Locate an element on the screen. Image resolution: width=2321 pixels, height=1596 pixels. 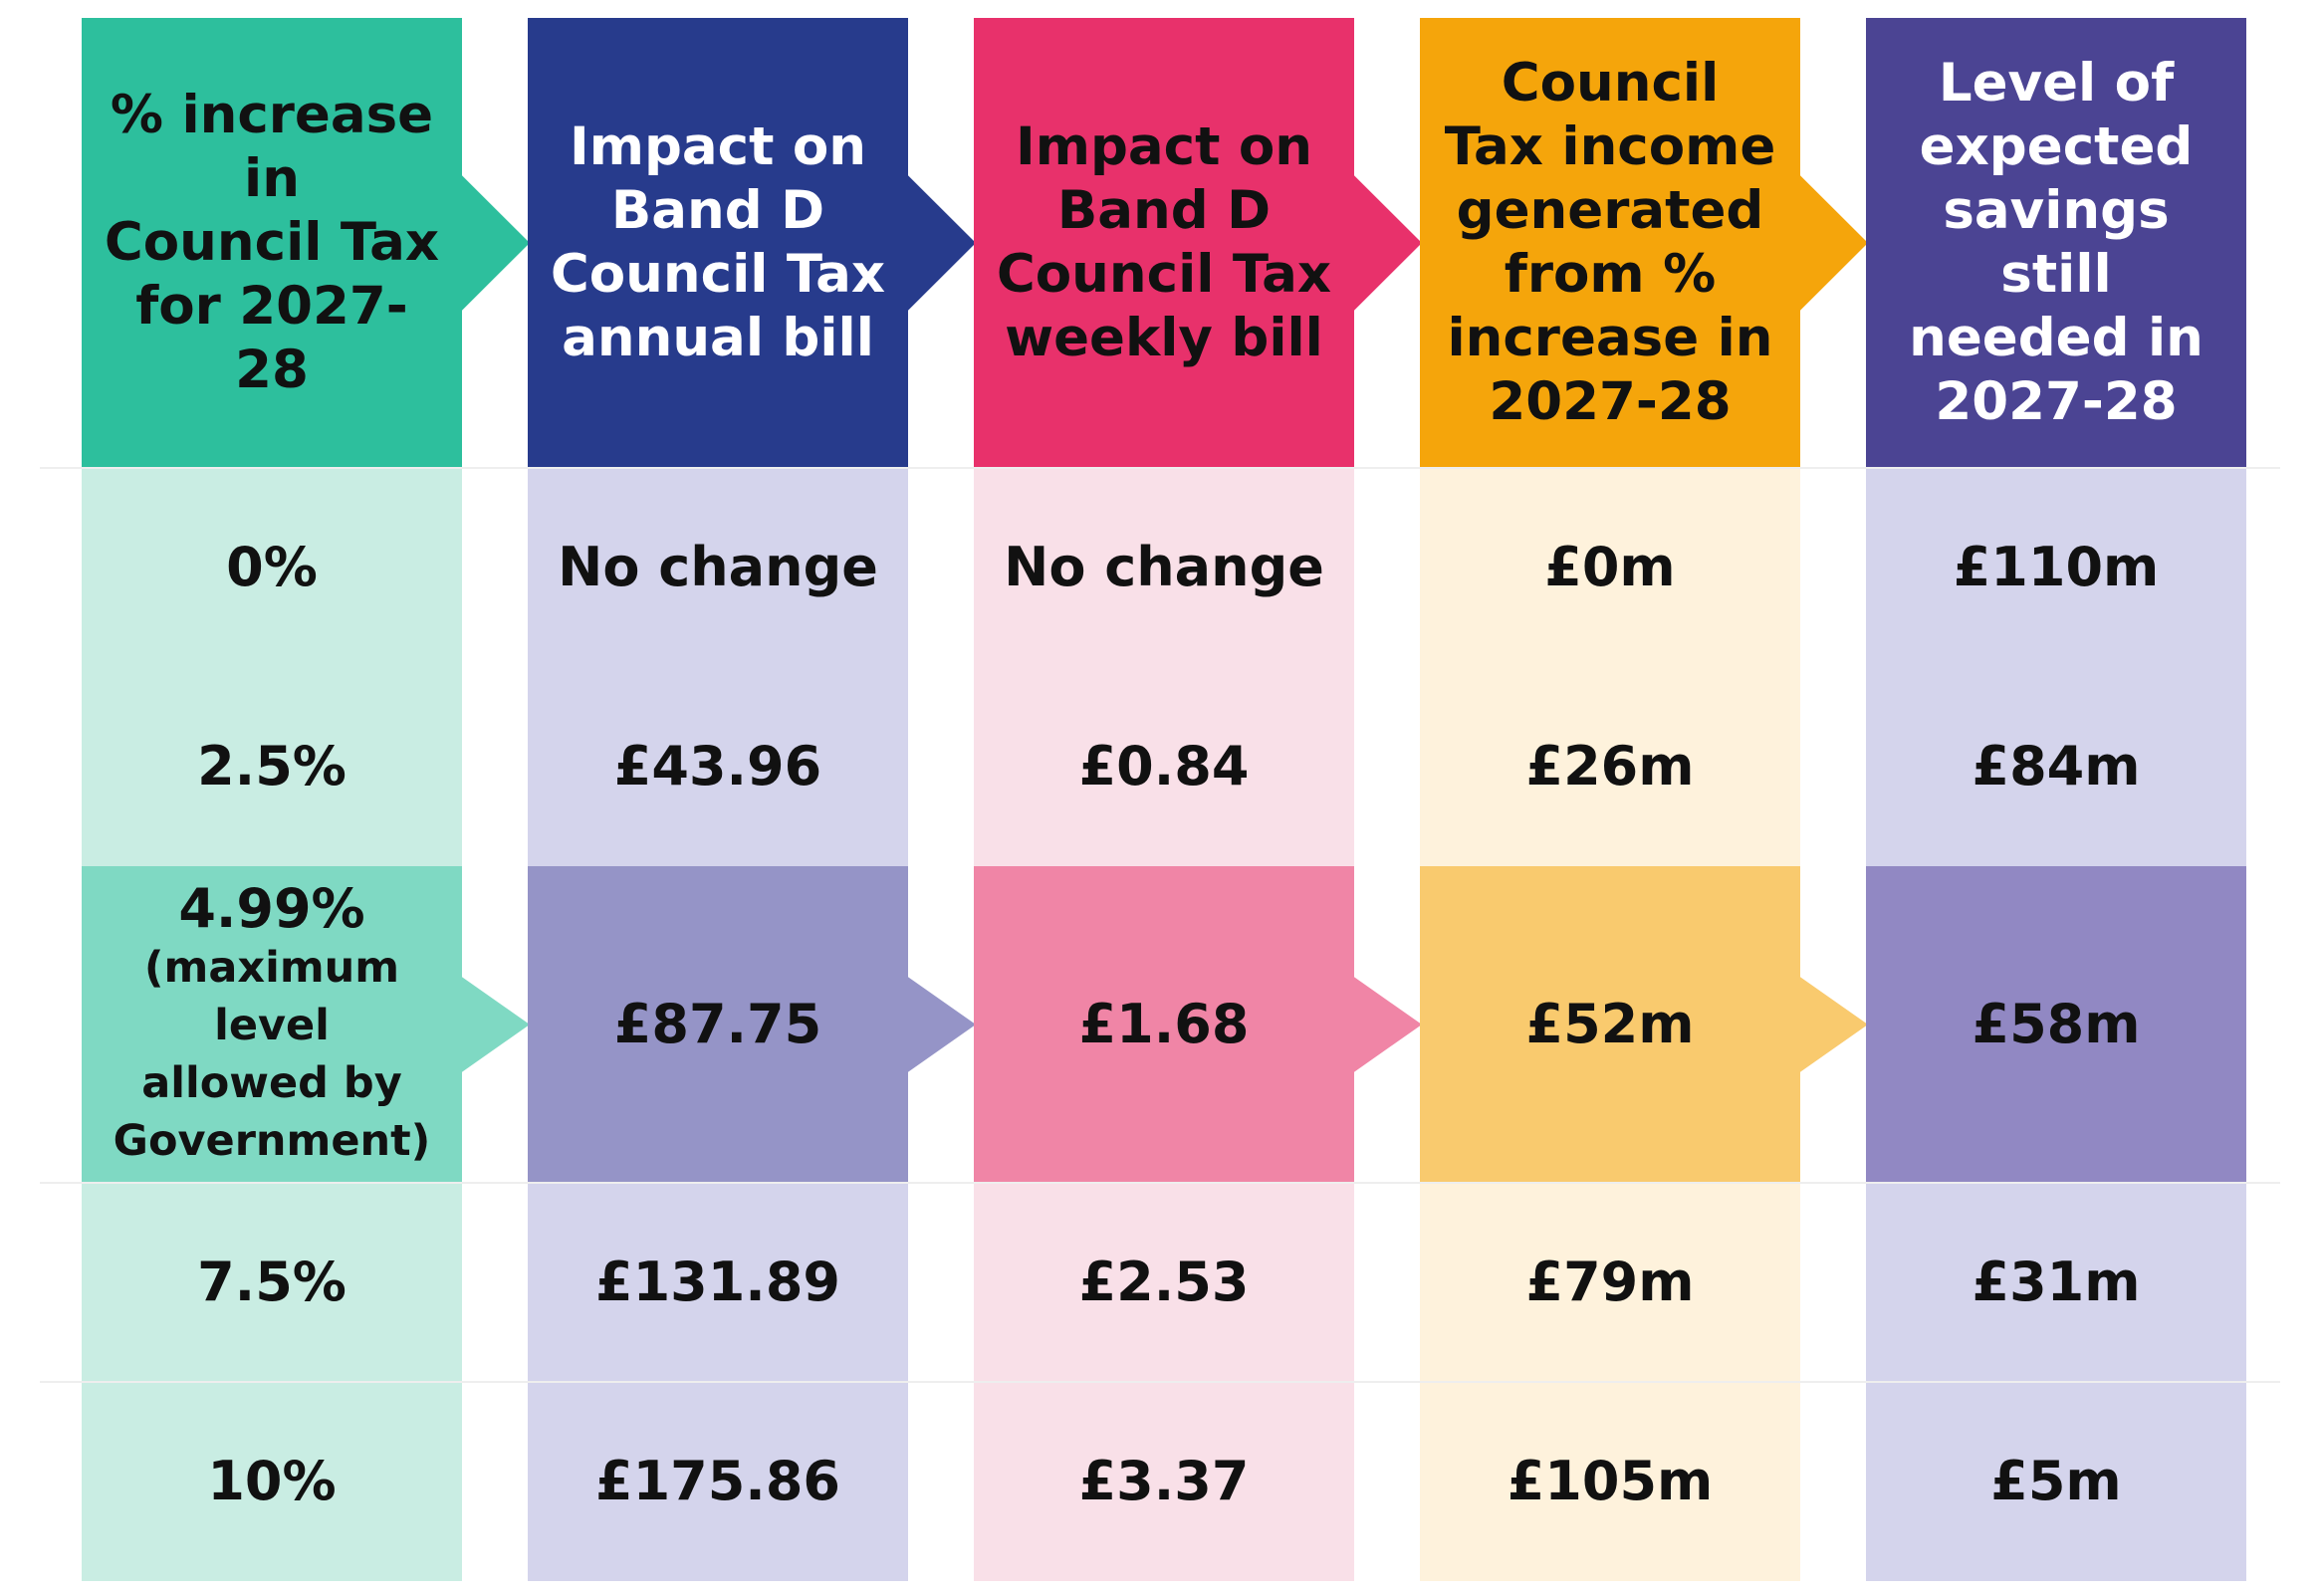
cell-value: 4.99% is located at coordinates (271, 908).